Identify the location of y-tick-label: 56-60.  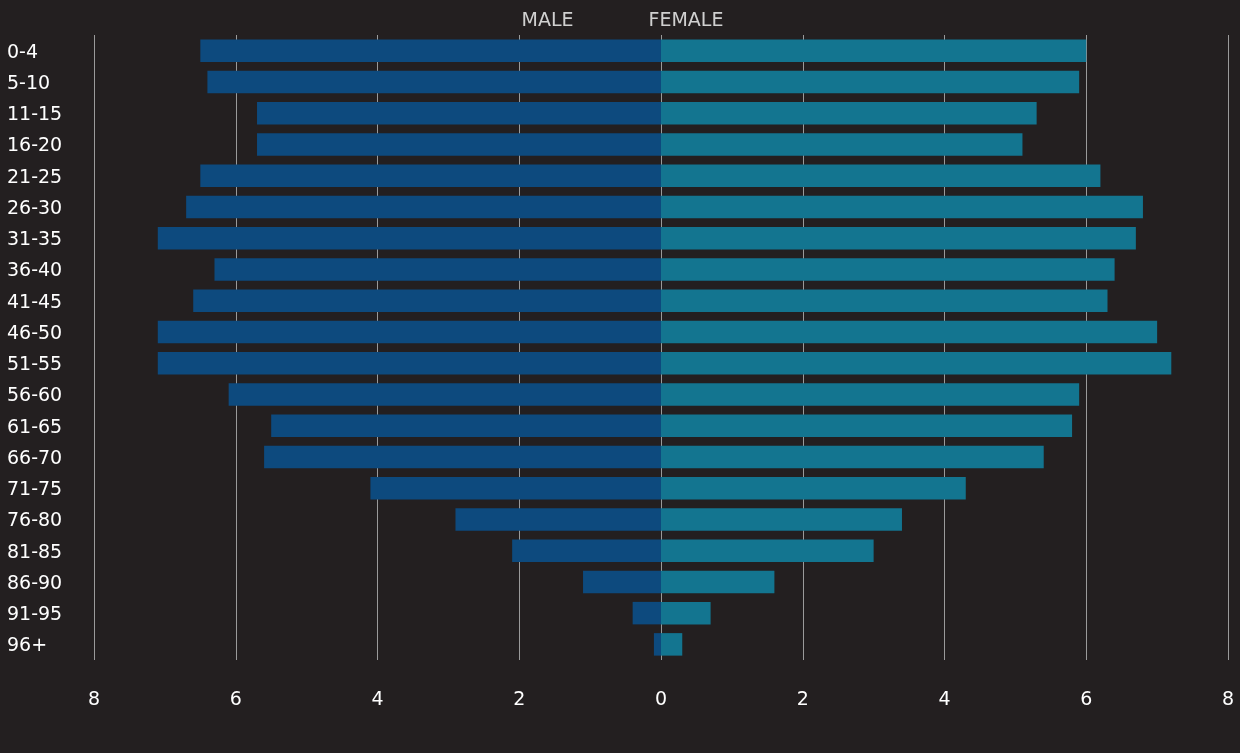
(35, 394).